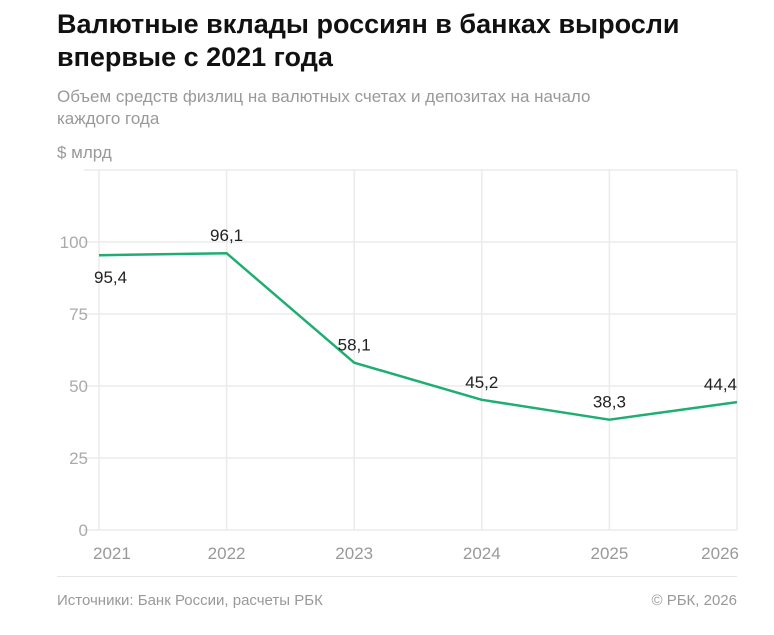 This screenshot has height=635, width=774. Describe the element at coordinates (110, 277) in the screenshot. I see `data-label: 95,4` at that location.